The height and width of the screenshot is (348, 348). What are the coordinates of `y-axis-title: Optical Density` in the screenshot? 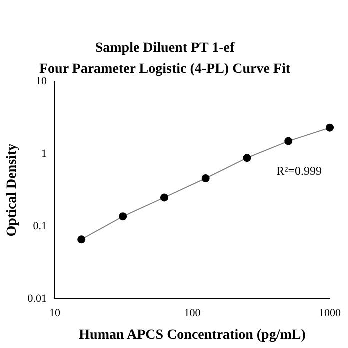 It's located at (12, 190).